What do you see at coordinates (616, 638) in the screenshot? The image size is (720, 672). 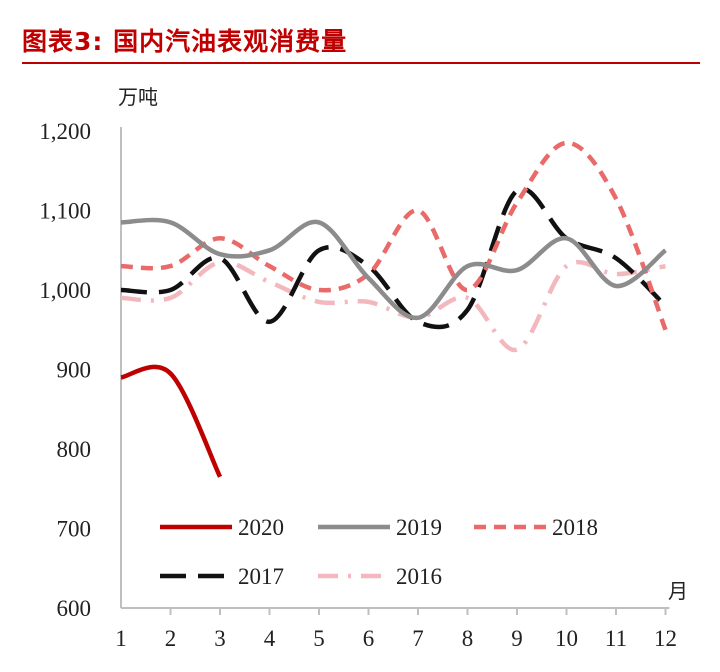 I see `x-tick-label: 11` at bounding box center [616, 638].